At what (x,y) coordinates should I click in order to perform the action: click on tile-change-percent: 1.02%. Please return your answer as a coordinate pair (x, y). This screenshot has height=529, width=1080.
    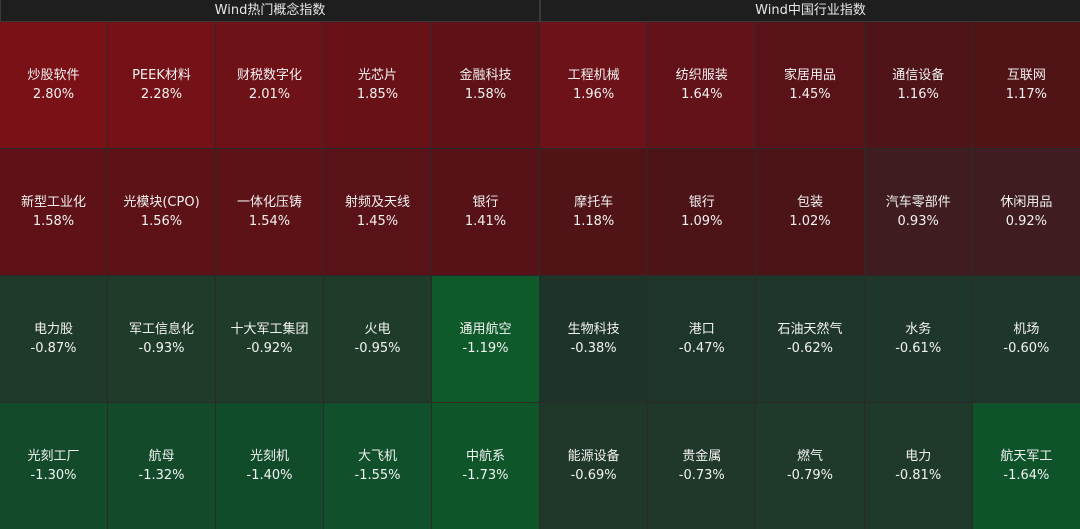
    Looking at the image, I should click on (810, 221).